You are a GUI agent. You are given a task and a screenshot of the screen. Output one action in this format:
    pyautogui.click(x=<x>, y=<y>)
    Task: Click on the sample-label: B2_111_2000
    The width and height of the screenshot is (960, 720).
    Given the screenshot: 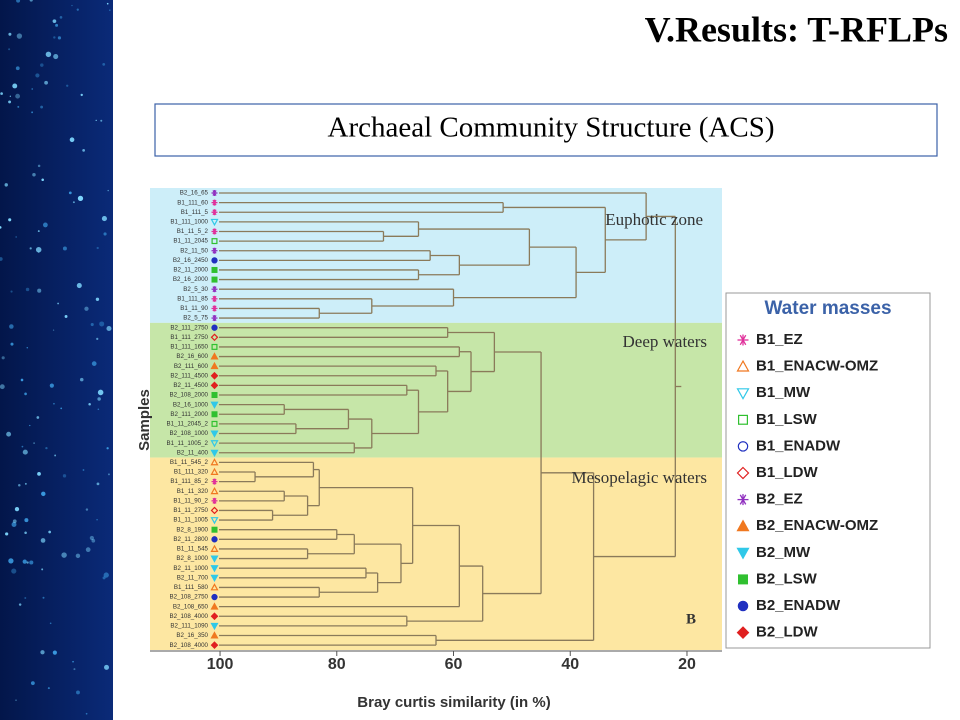 What is the action you would take?
    pyautogui.click(x=189, y=414)
    